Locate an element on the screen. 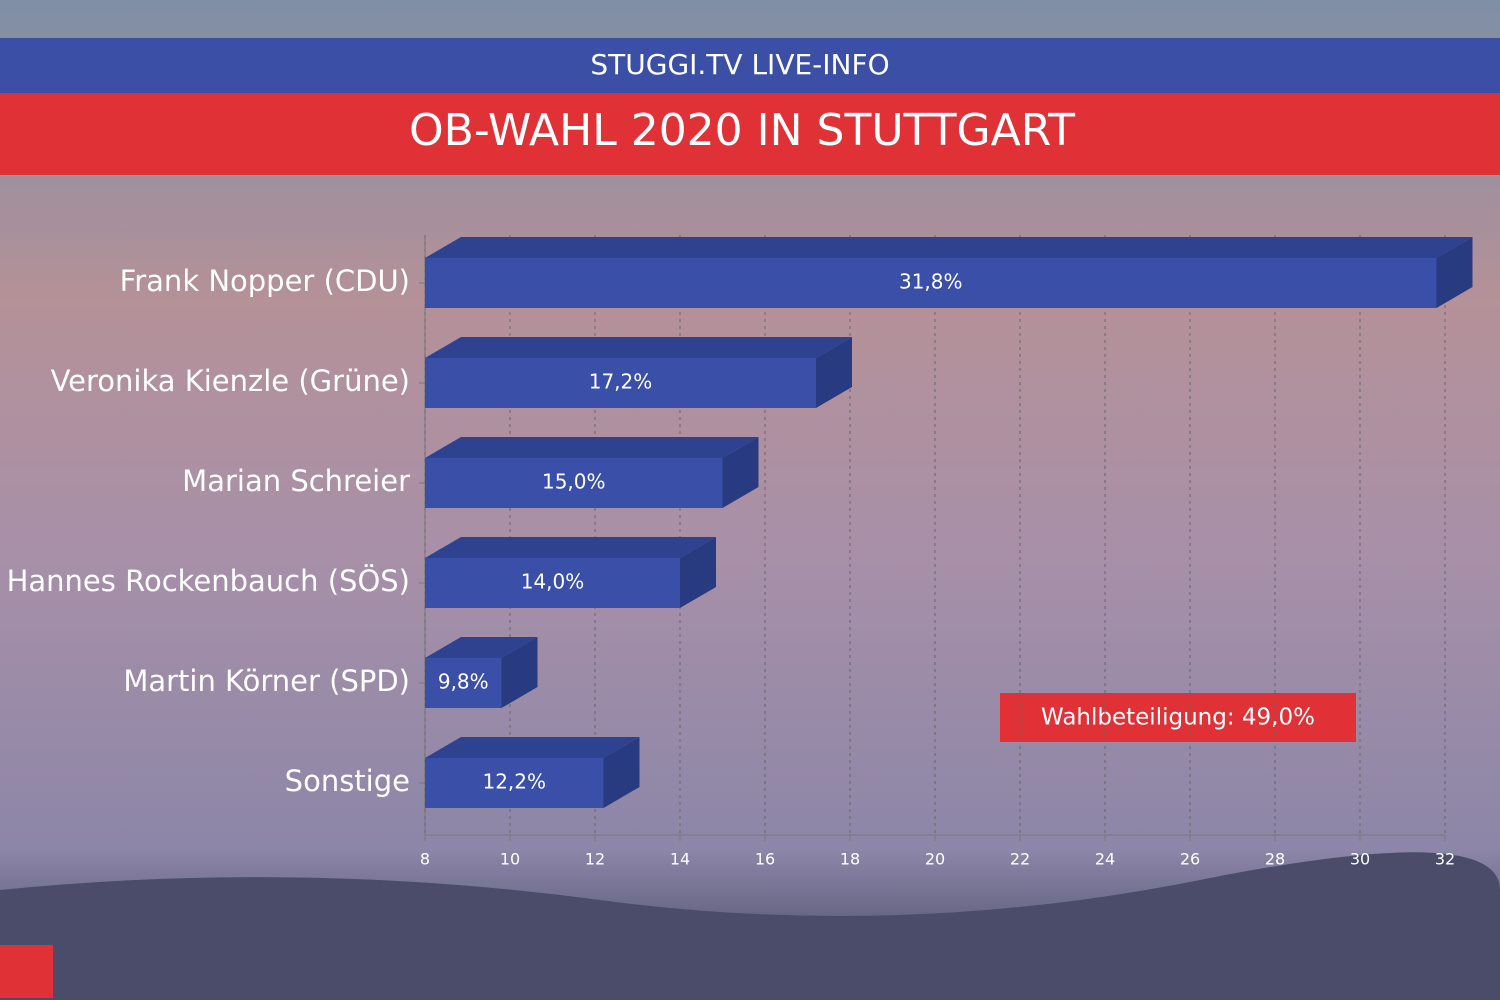 The image size is (1500, 1000). x-tick-label: 32 is located at coordinates (1445, 859).